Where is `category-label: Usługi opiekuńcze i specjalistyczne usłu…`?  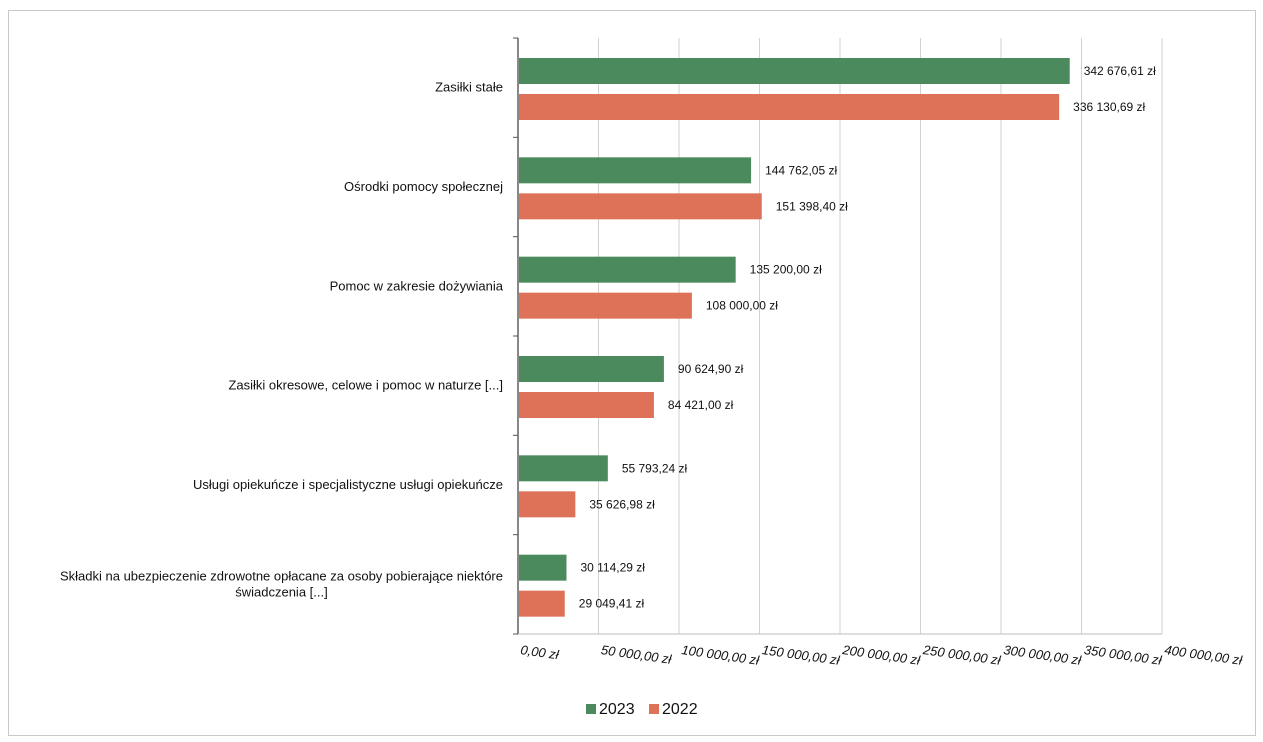 category-label: Usługi opiekuńcze i specjalistyczne usłu… is located at coordinates (348, 484).